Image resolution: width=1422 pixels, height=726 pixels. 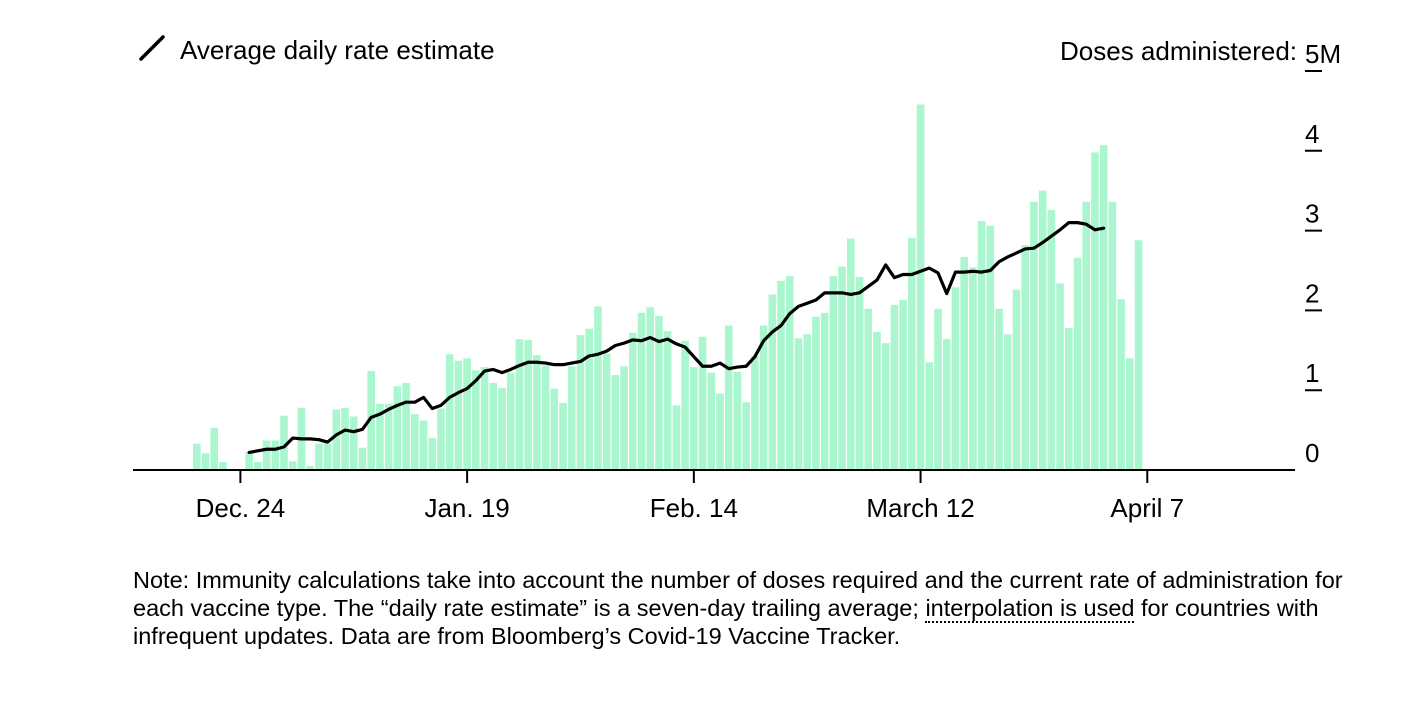 What do you see at coordinates (1147, 508) in the screenshot?
I see `x-tick-label: April 7` at bounding box center [1147, 508].